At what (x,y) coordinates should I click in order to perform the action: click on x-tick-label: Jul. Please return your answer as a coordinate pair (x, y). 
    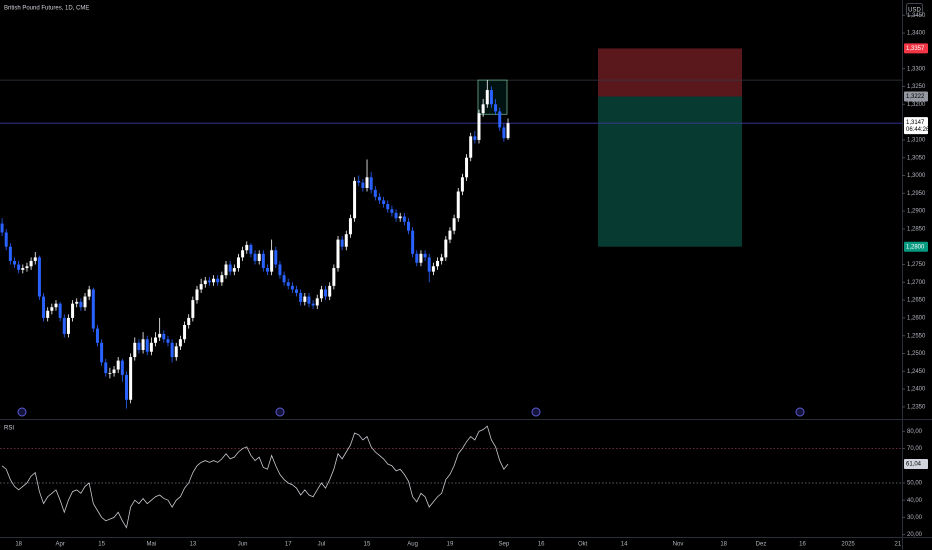
    Looking at the image, I should click on (322, 545).